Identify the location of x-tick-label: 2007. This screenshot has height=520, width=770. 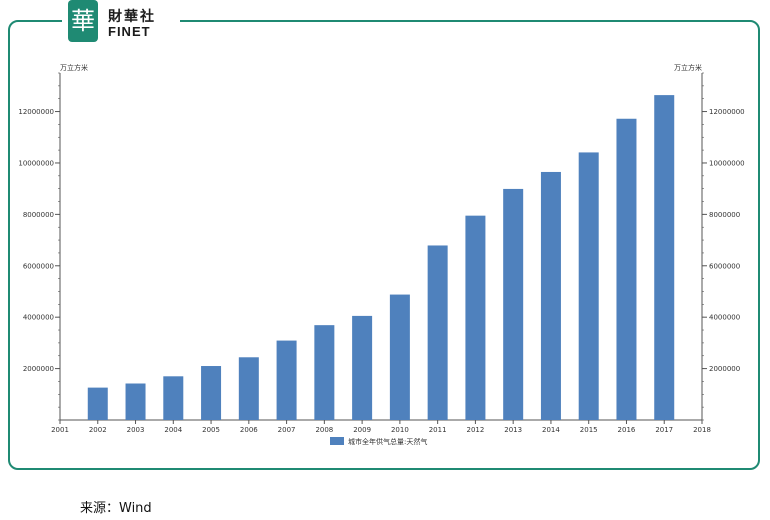
(287, 430).